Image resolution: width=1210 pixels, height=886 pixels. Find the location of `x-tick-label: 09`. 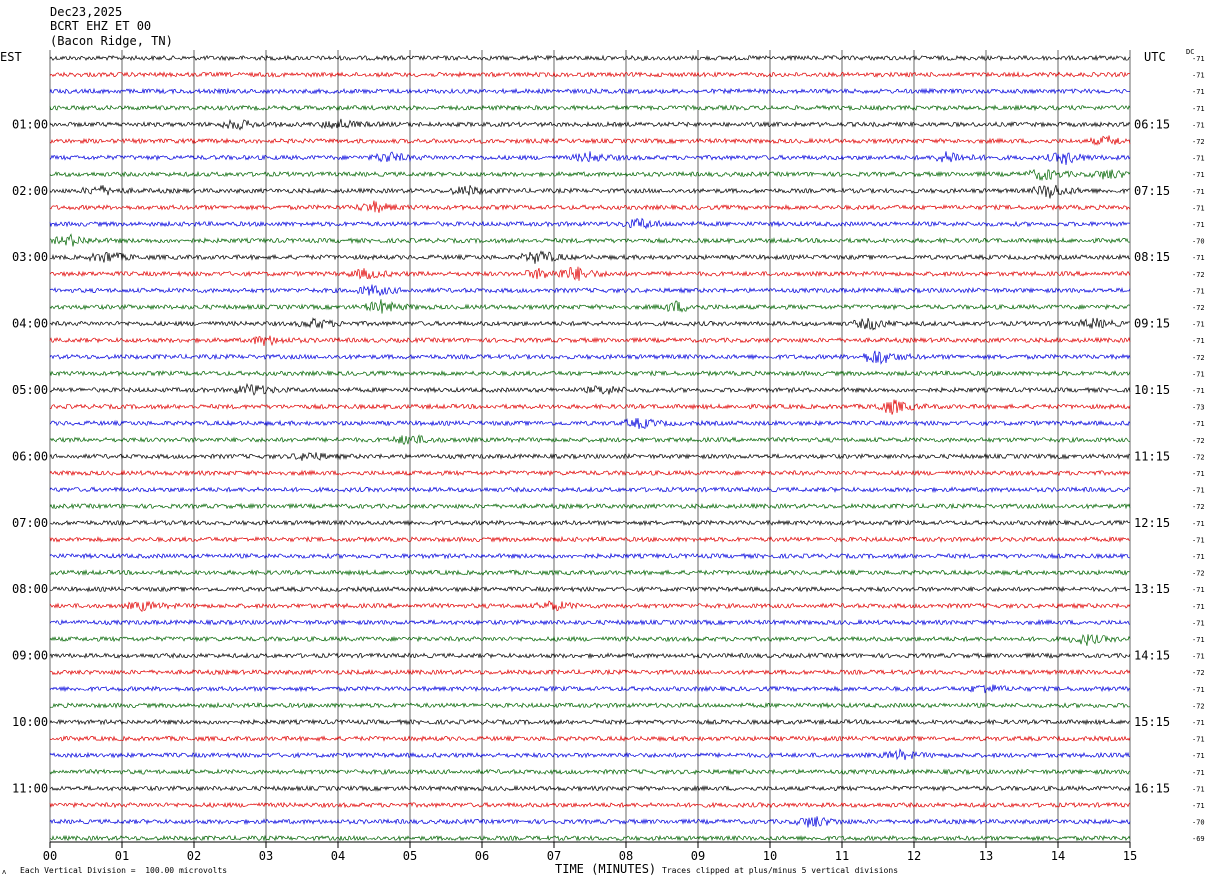

x-tick-label: 09 is located at coordinates (698, 856).